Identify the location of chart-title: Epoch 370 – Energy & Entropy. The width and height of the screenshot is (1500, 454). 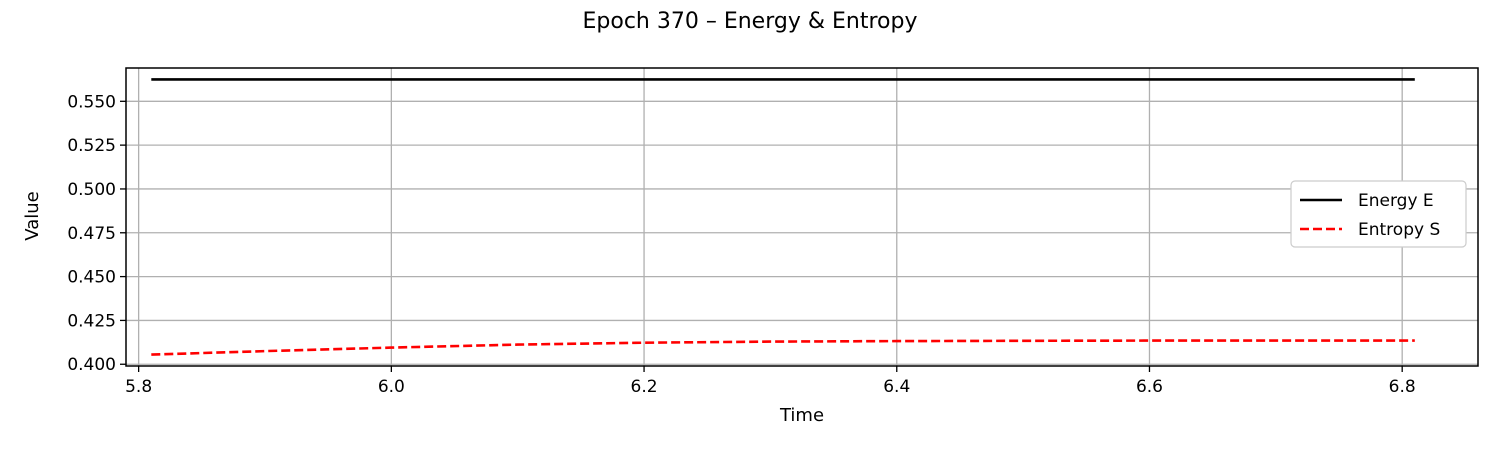
(750, 21).